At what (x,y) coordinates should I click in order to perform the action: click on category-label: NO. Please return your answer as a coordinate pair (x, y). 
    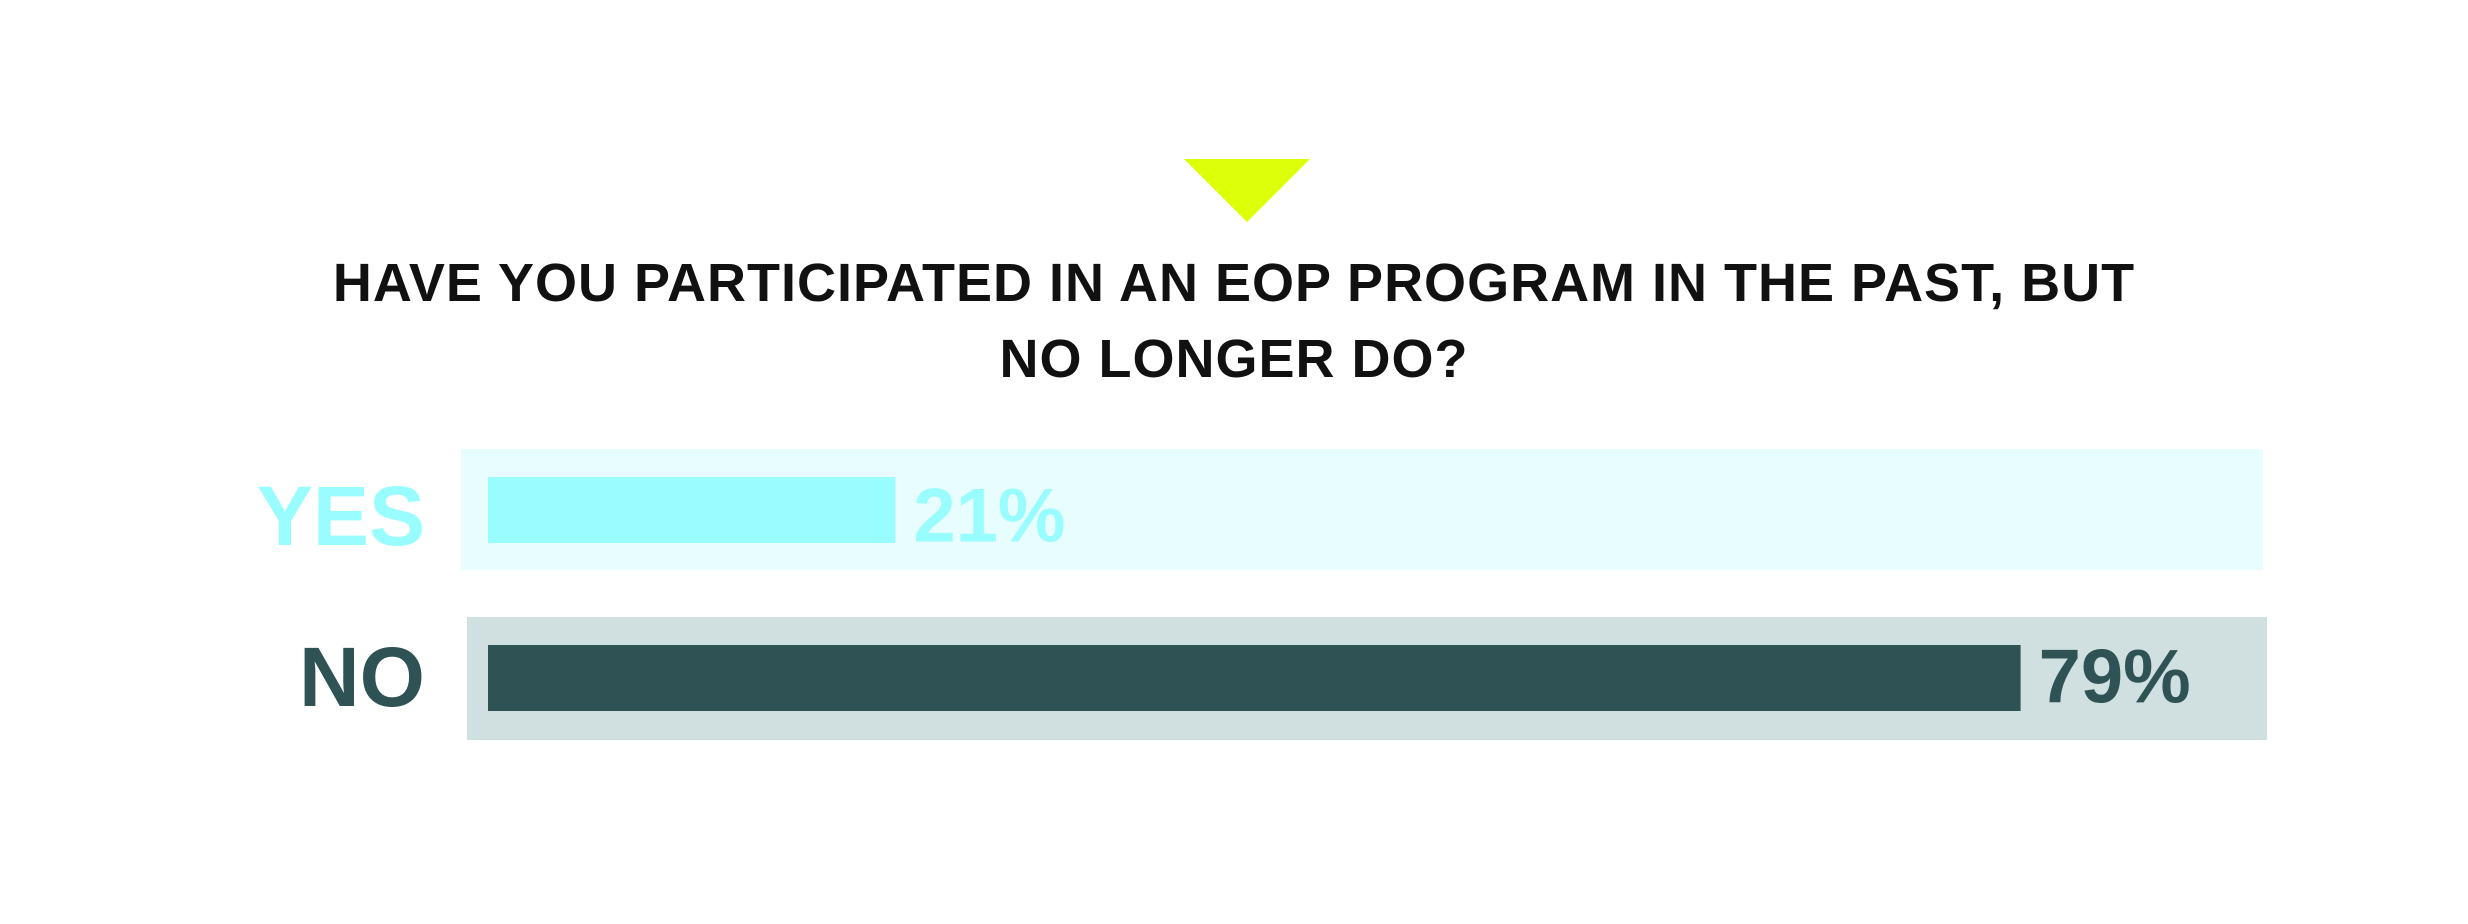
    Looking at the image, I should click on (362, 677).